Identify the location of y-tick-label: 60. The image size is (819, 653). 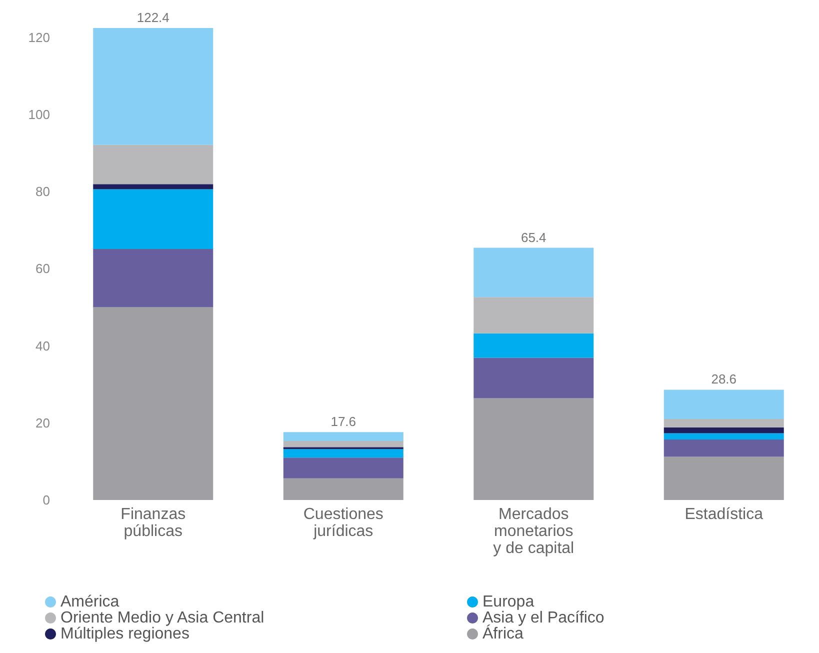
(43, 268).